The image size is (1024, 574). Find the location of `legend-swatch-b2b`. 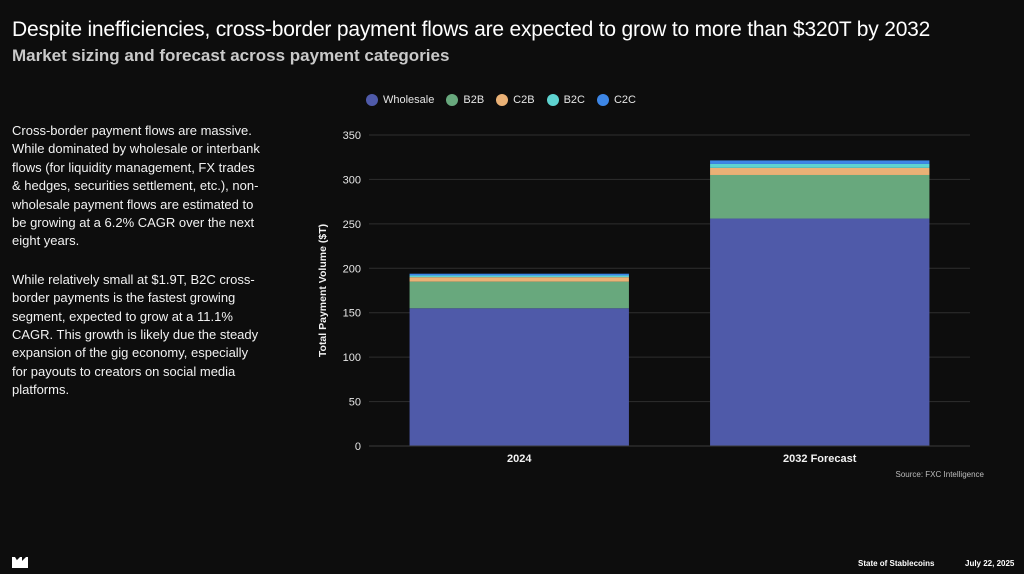

legend-swatch-b2b is located at coordinates (452, 100).